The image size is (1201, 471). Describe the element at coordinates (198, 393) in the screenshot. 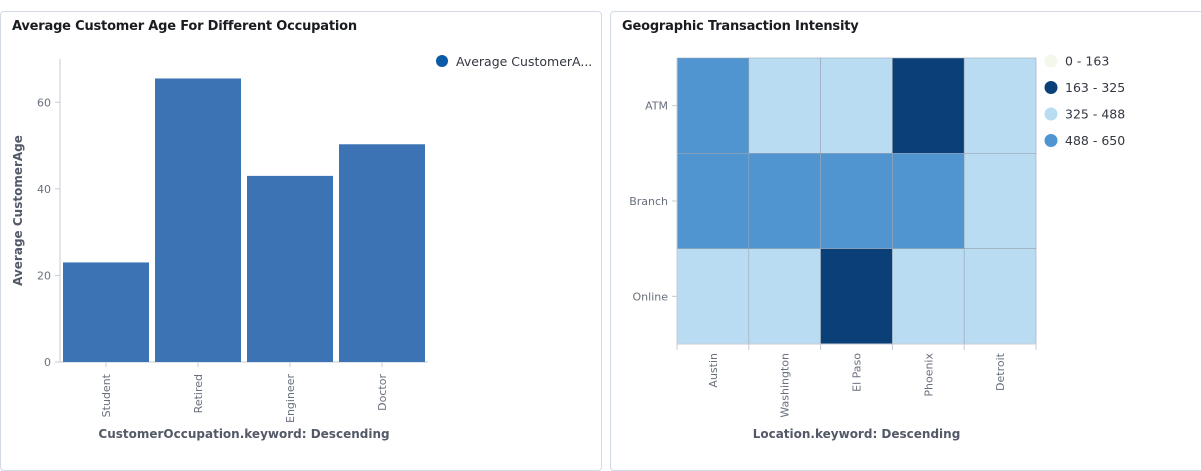

I see `x-tick-label: Retired` at that location.